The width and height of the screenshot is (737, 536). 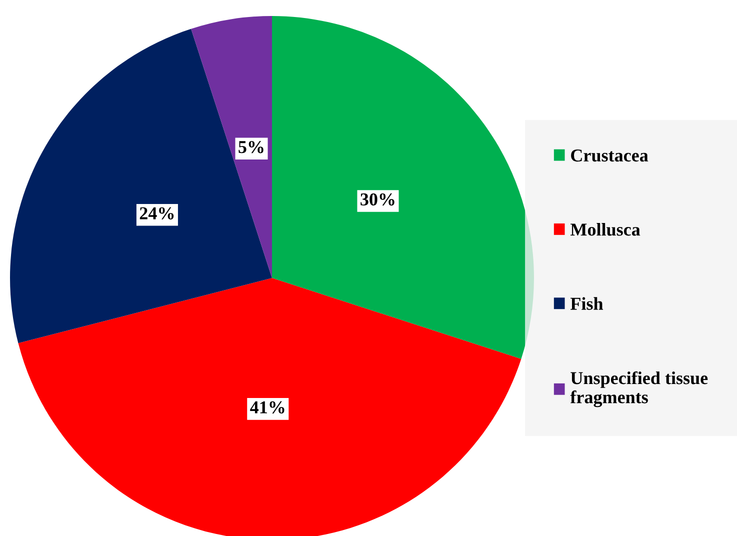 What do you see at coordinates (609, 155) in the screenshot?
I see `legend-label: Crustacea` at bounding box center [609, 155].